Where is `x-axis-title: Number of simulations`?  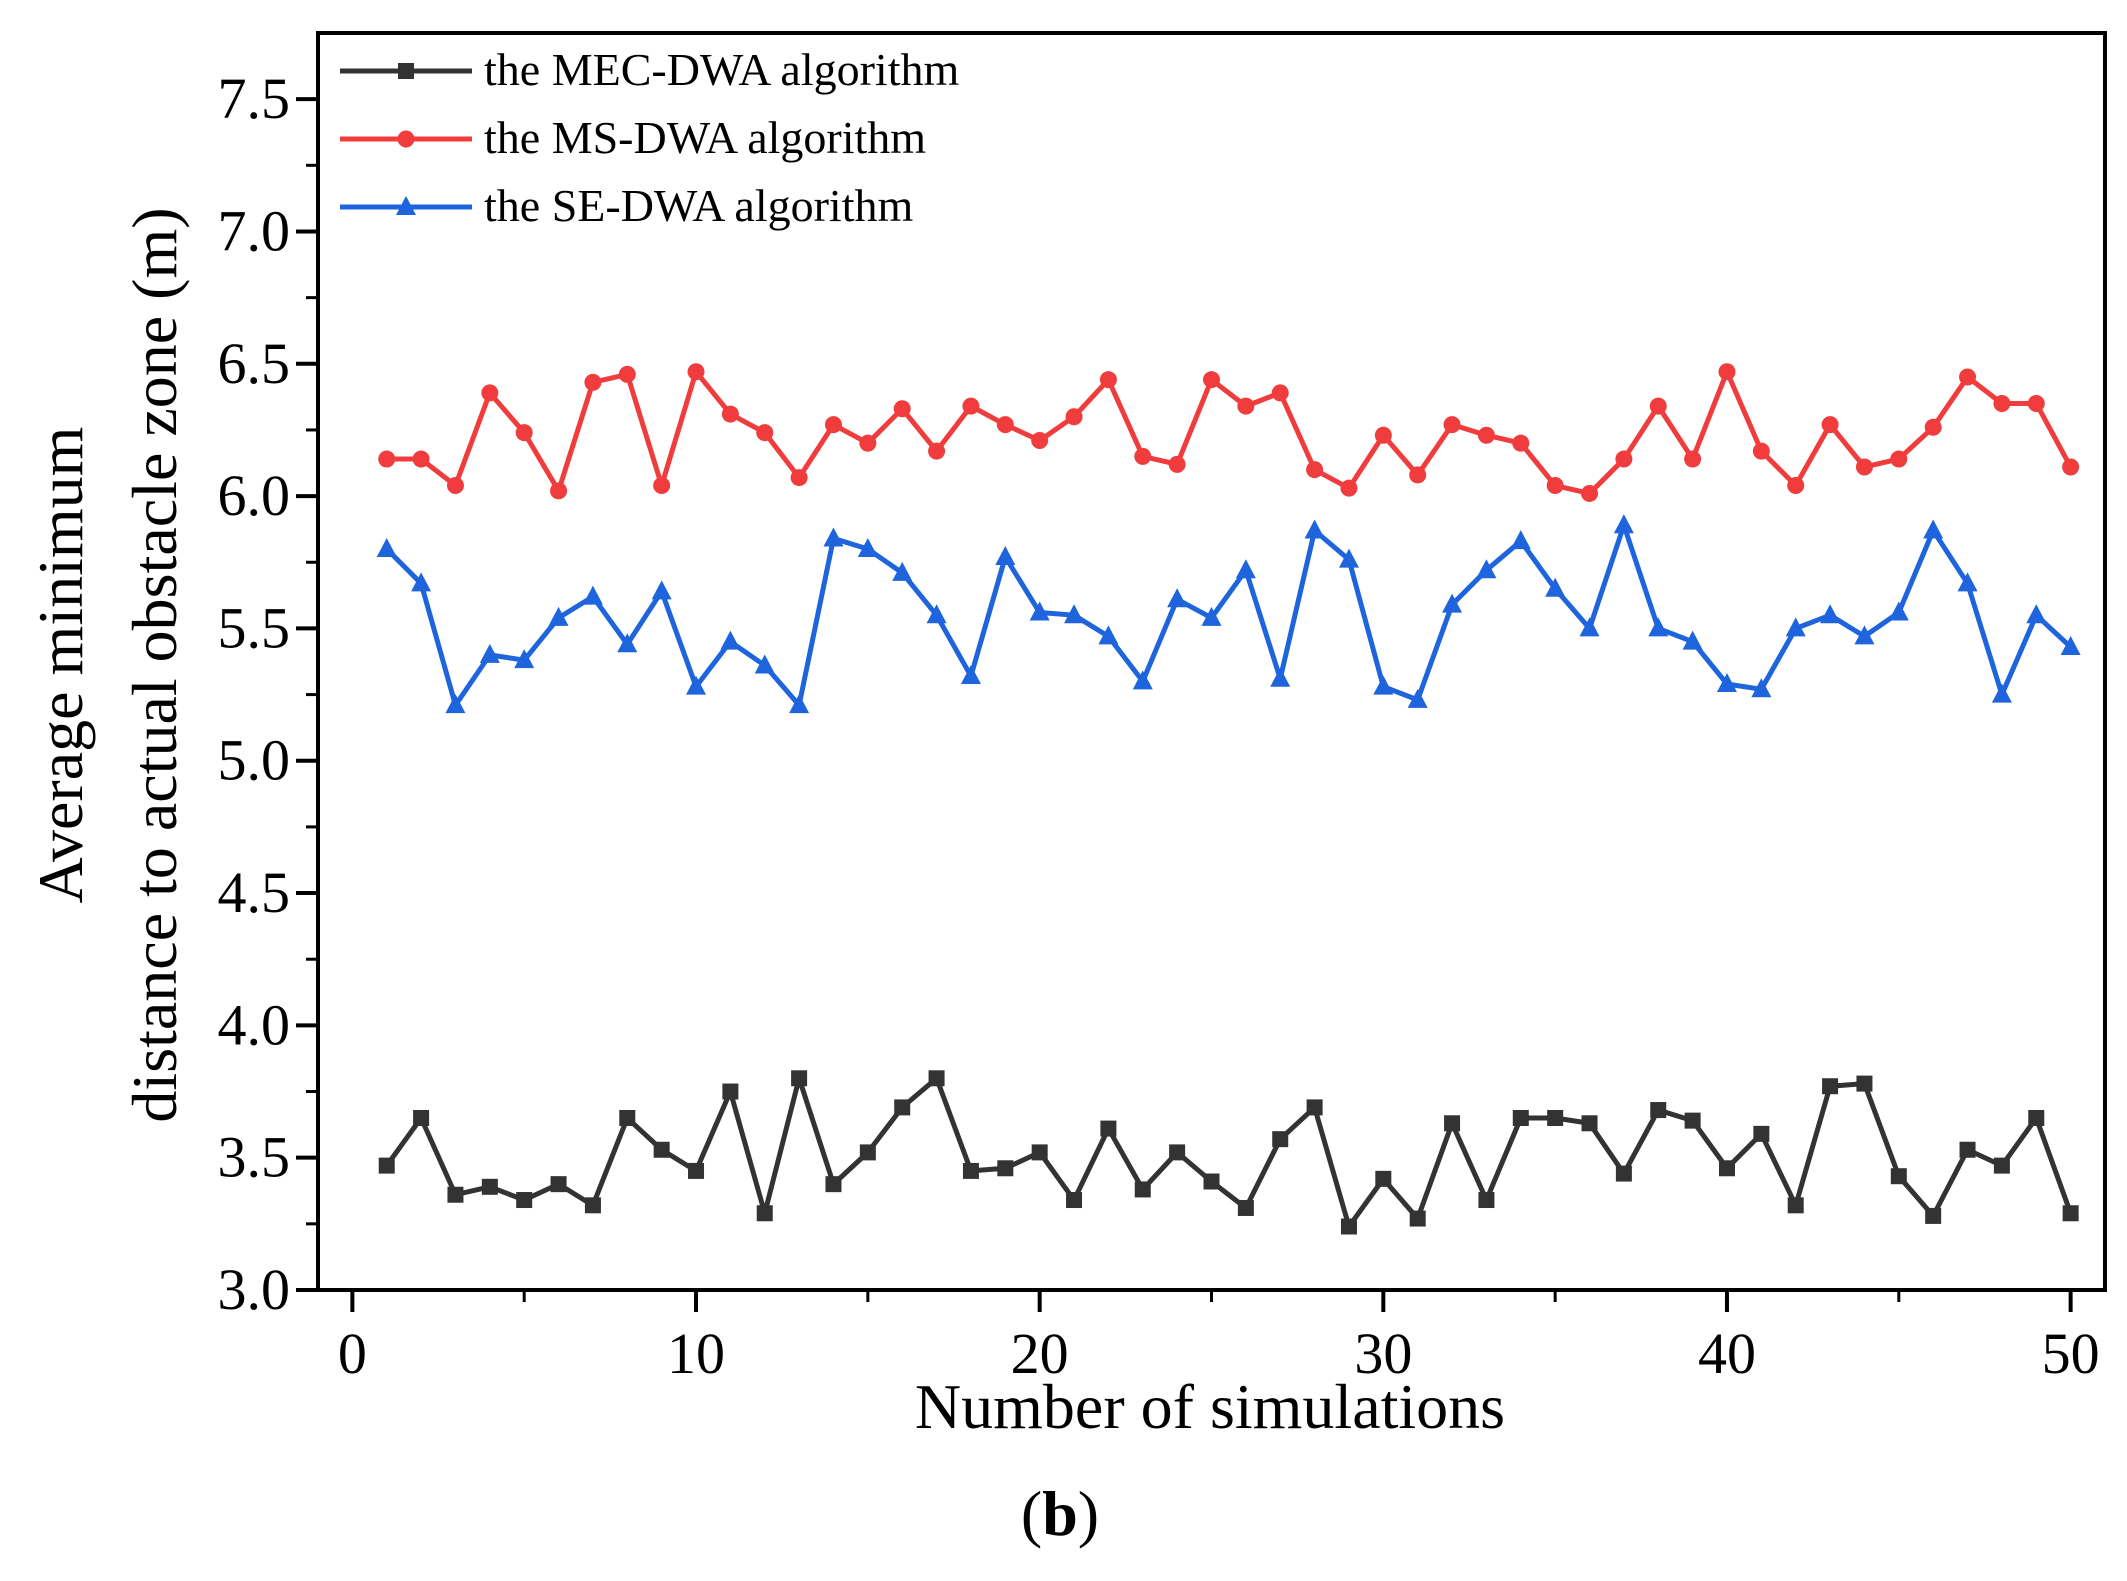 x-axis-title: Number of simulations is located at coordinates (1210, 1406).